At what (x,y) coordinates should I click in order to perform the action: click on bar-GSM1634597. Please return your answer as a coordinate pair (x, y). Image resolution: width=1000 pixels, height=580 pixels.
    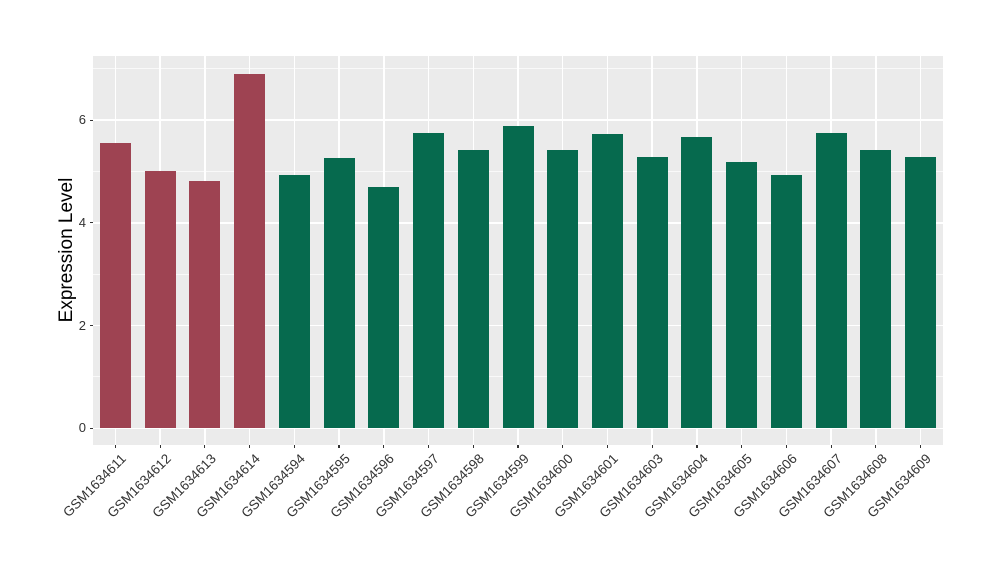
    Looking at the image, I should click on (429, 280).